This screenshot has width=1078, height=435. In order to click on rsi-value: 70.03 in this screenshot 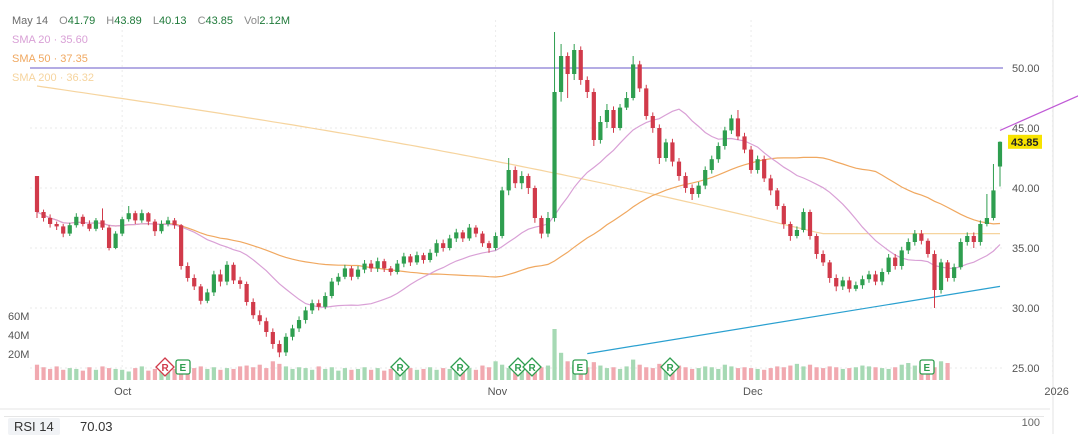, I will do `click(96, 426)`.